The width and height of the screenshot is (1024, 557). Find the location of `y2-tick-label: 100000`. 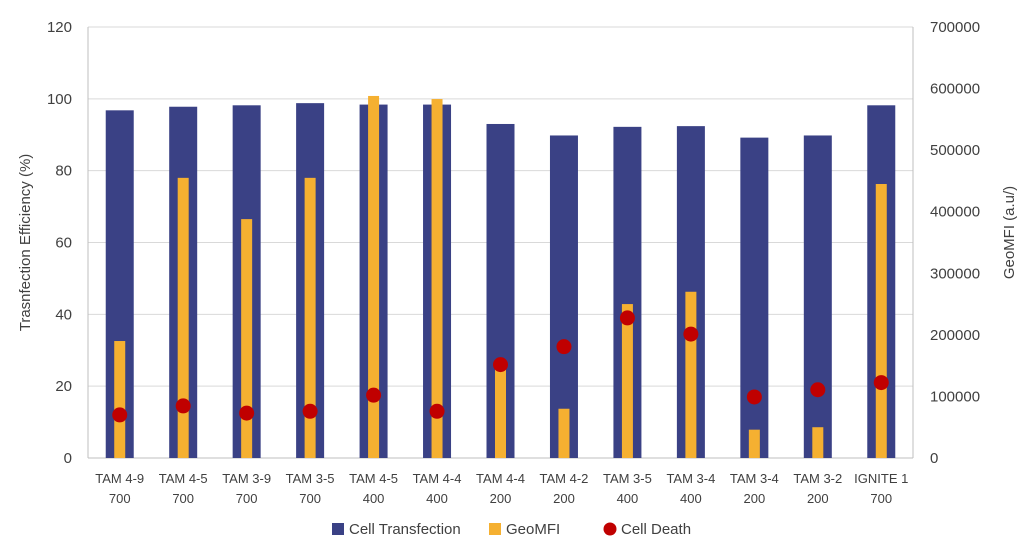

y2-tick-label: 100000 is located at coordinates (955, 396).